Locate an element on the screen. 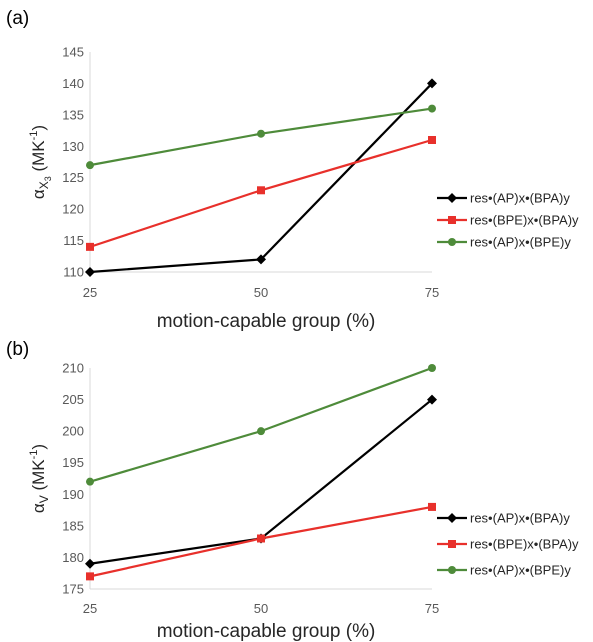  y-title-subscript: V is located at coordinates (44, 499).